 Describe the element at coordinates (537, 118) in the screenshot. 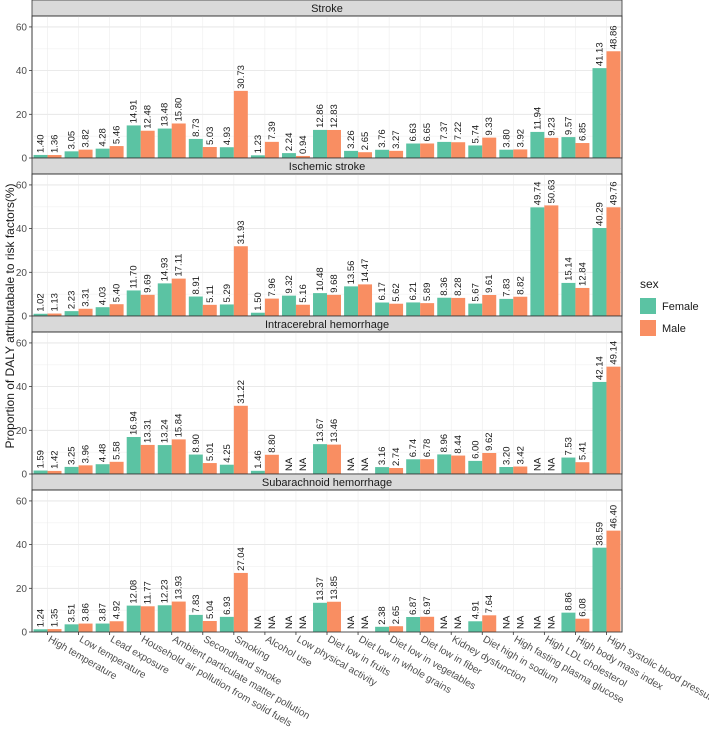

I see `label-female: 11.94` at that location.